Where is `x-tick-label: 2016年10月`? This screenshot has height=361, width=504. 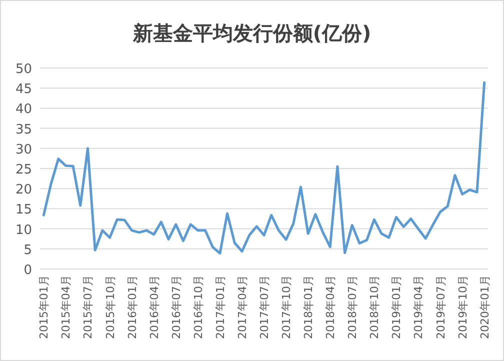
x-tick-label: 2016年10月 is located at coordinates (198, 307).